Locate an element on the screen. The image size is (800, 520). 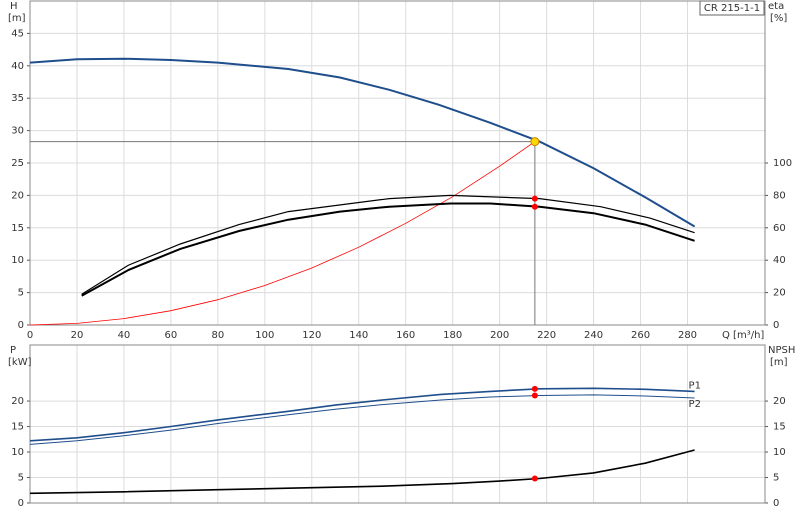
y-tick-label: 40 is located at coordinates (17, 66).